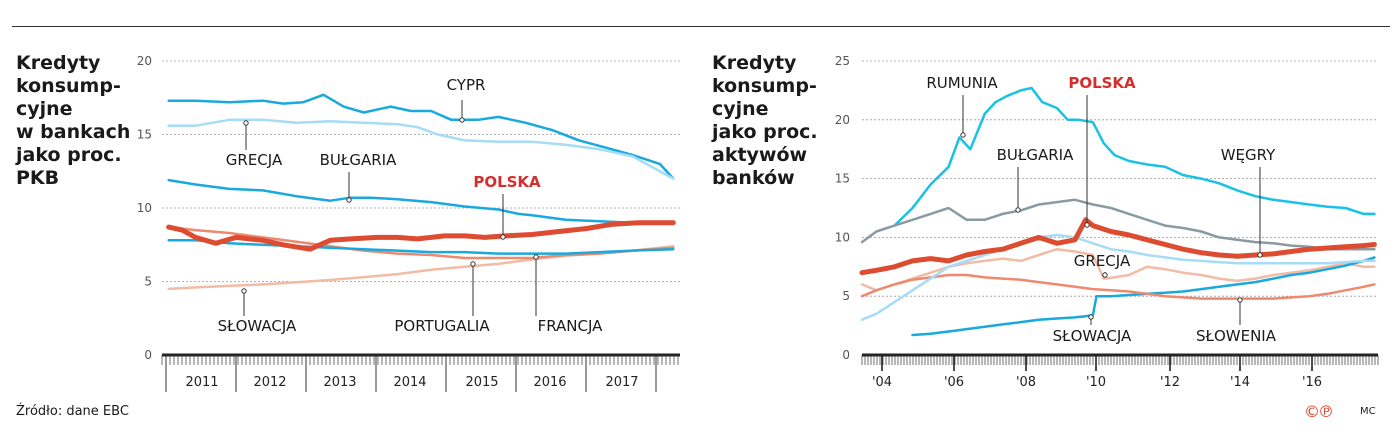 The height and width of the screenshot is (432, 1400). Describe the element at coordinates (621, 382) in the screenshot. I see `x-tick-label: 2017` at that location.